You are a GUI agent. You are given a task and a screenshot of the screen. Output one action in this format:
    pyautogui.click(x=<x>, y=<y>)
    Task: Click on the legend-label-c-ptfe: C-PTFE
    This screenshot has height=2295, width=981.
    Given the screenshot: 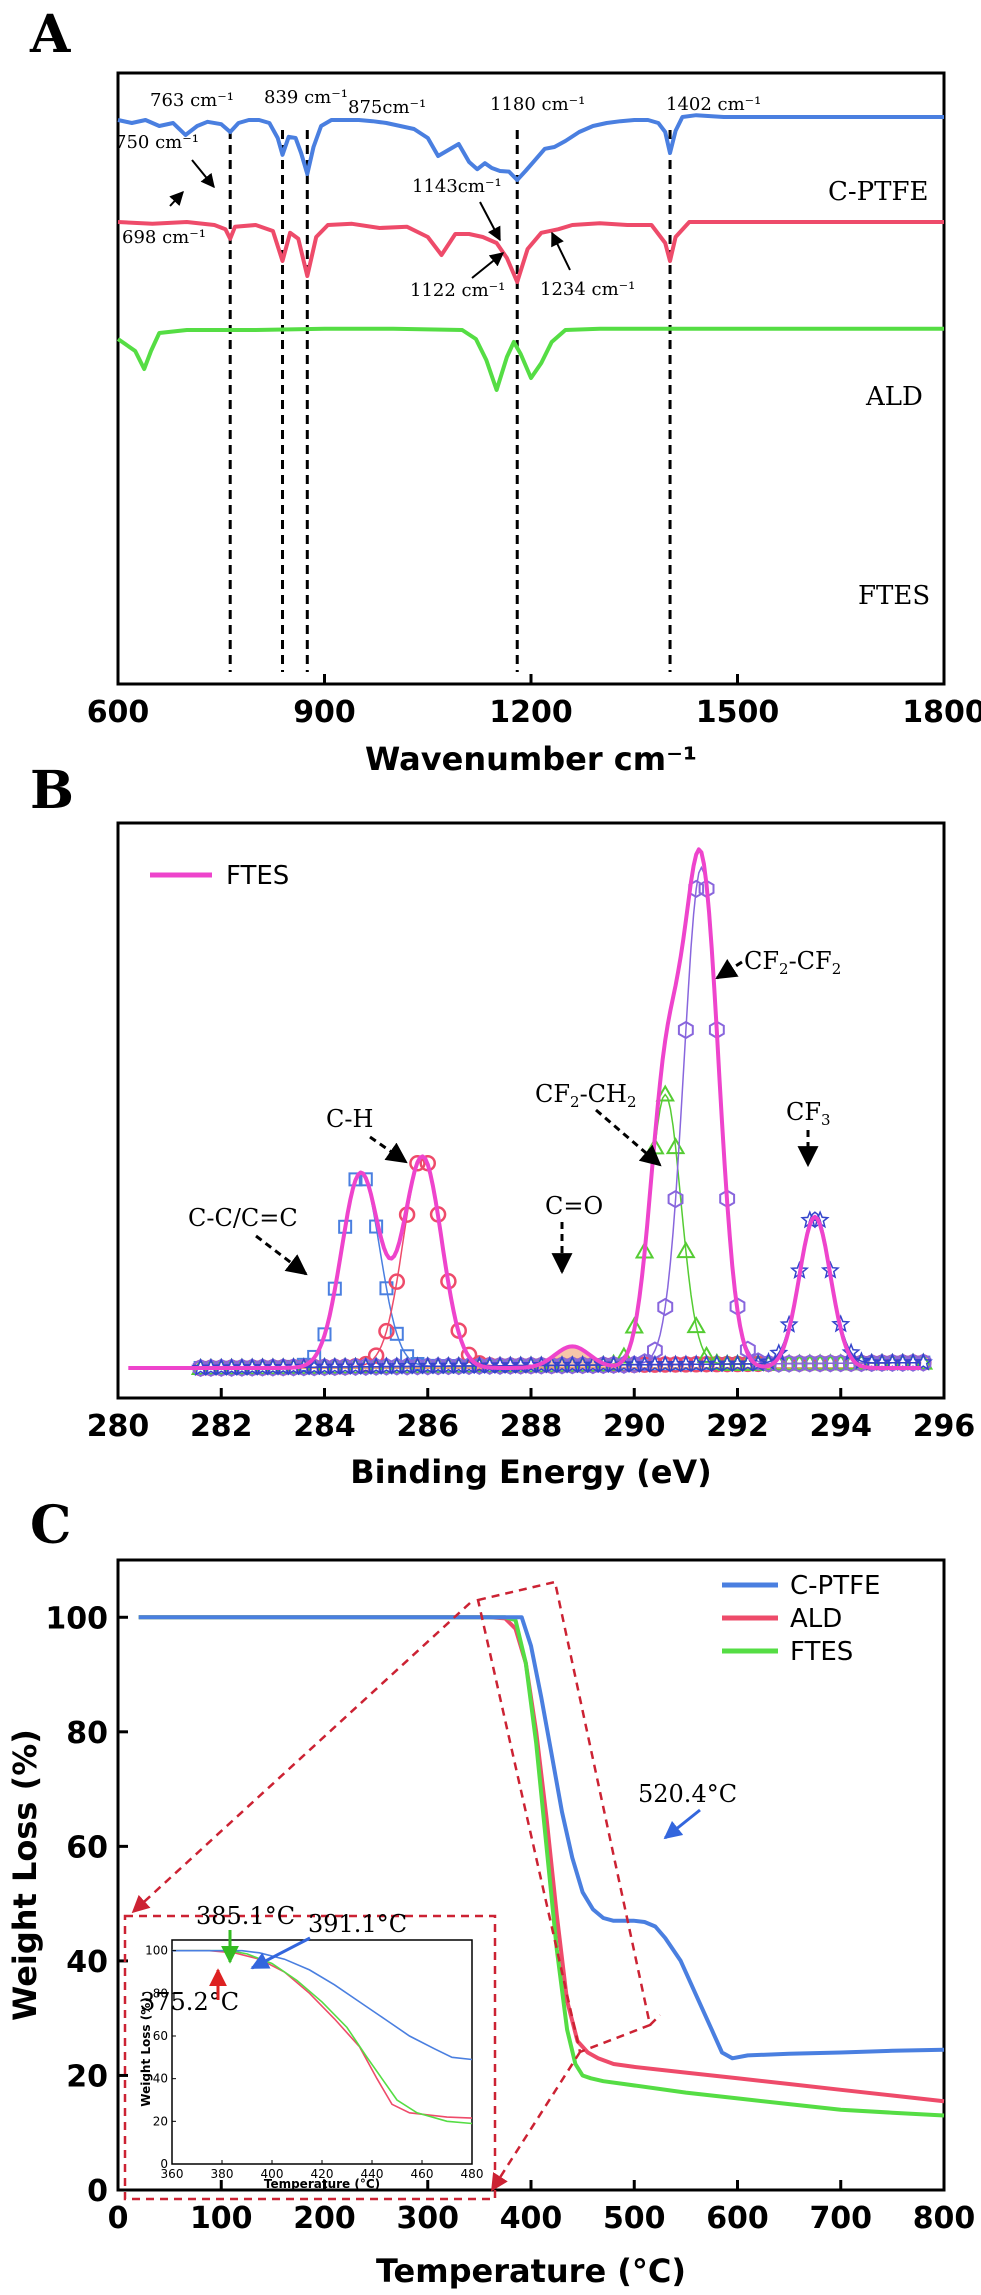 What is the action you would take?
    pyautogui.click(x=835, y=1586)
    